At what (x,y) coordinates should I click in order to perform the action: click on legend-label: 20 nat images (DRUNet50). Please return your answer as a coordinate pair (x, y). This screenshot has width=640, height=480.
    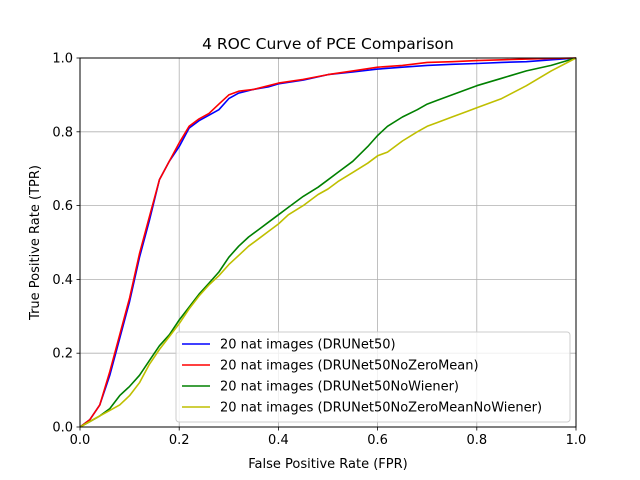
    Looking at the image, I should click on (308, 345).